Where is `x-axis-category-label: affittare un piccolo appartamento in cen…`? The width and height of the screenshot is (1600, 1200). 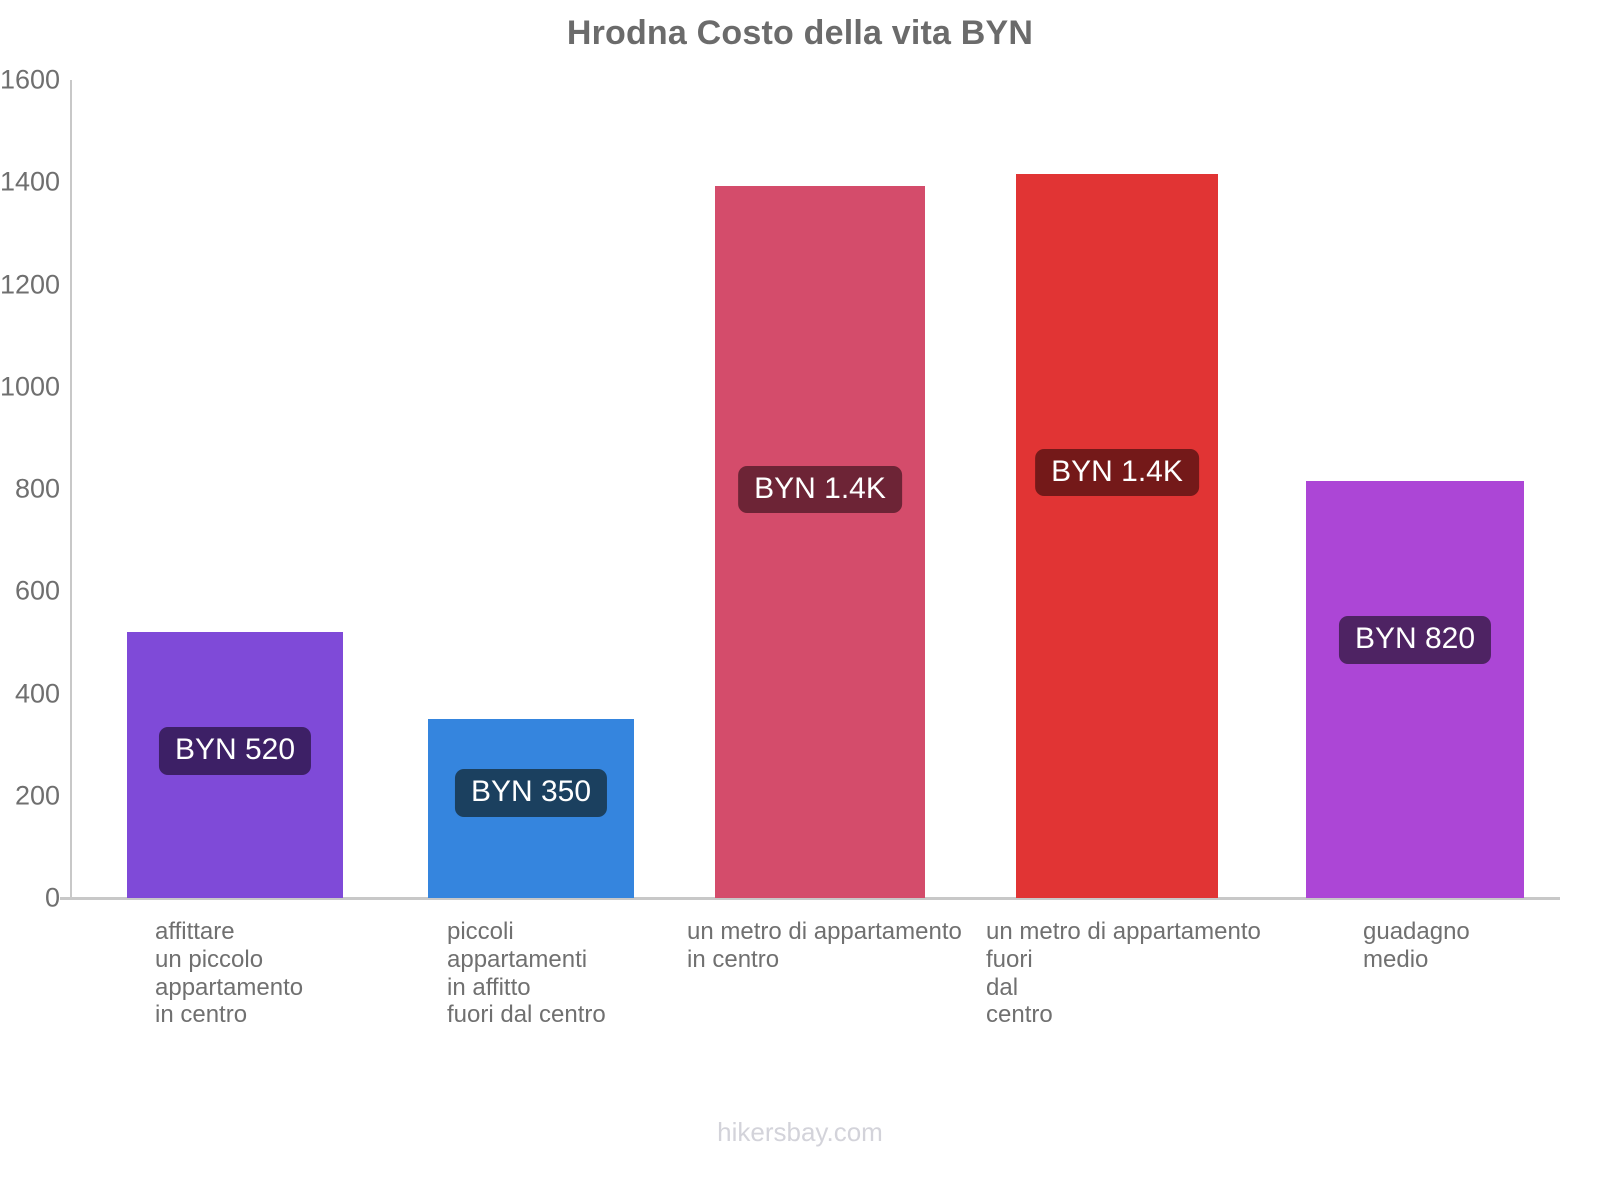 x-axis-category-label: affittare un piccolo appartamento in cen… is located at coordinates (229, 973).